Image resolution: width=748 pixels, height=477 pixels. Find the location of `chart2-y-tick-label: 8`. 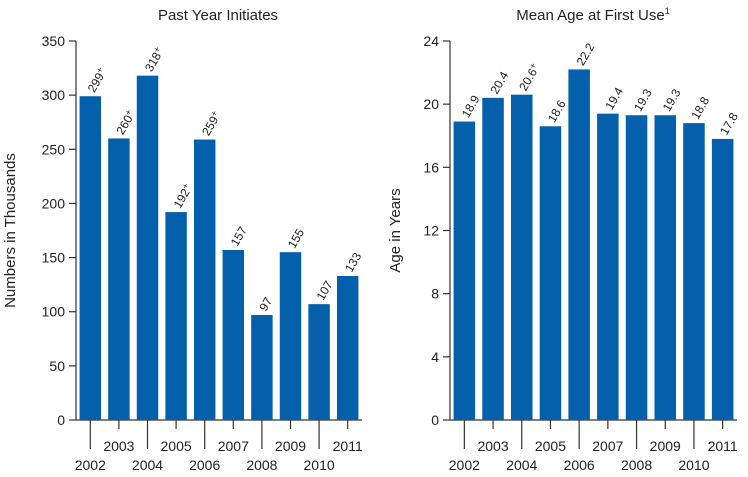

chart2-y-tick-label: 8 is located at coordinates (435, 294).